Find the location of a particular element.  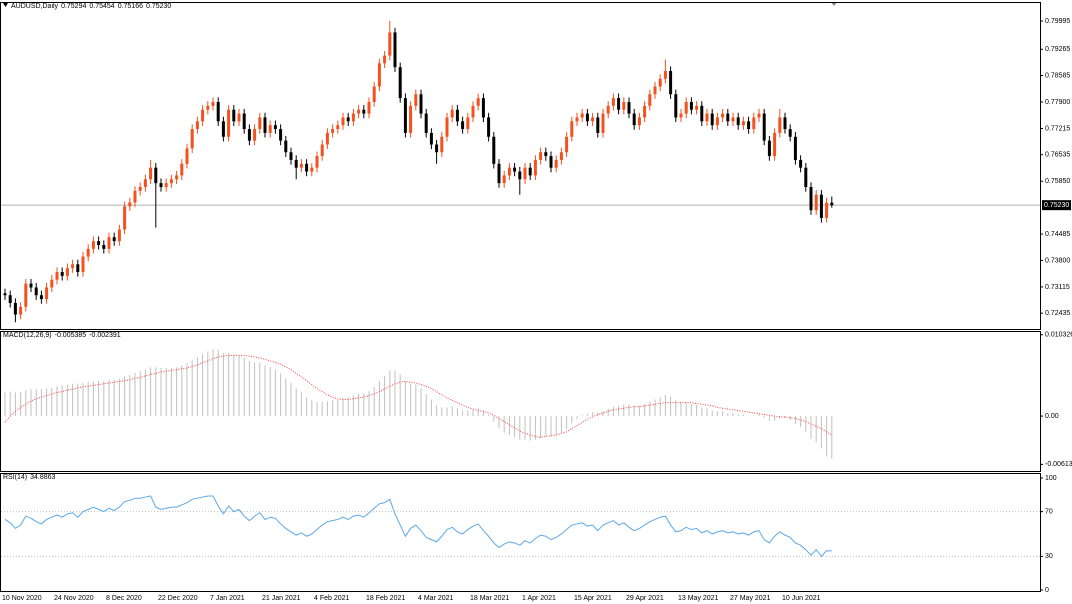

y-tick-label: 0.73115 is located at coordinates (1057, 287).